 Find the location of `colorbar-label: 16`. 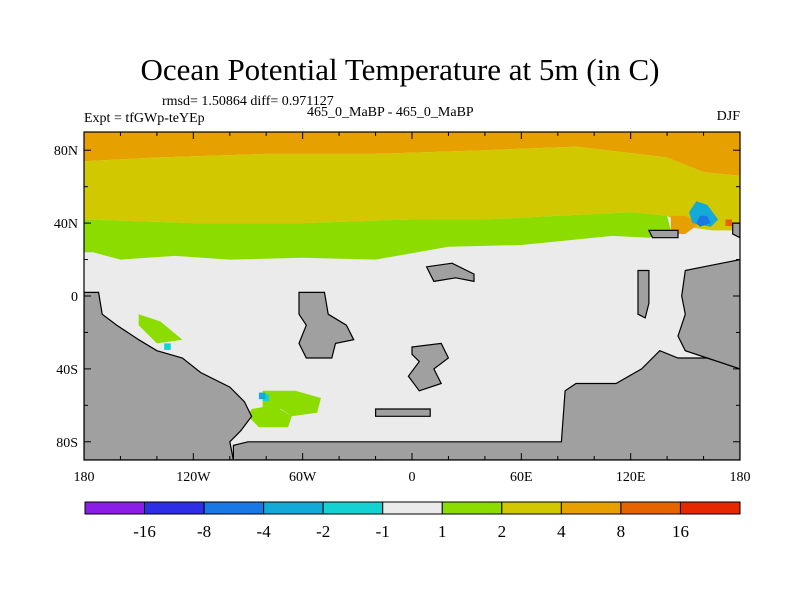

colorbar-label: 16 is located at coordinates (680, 531).